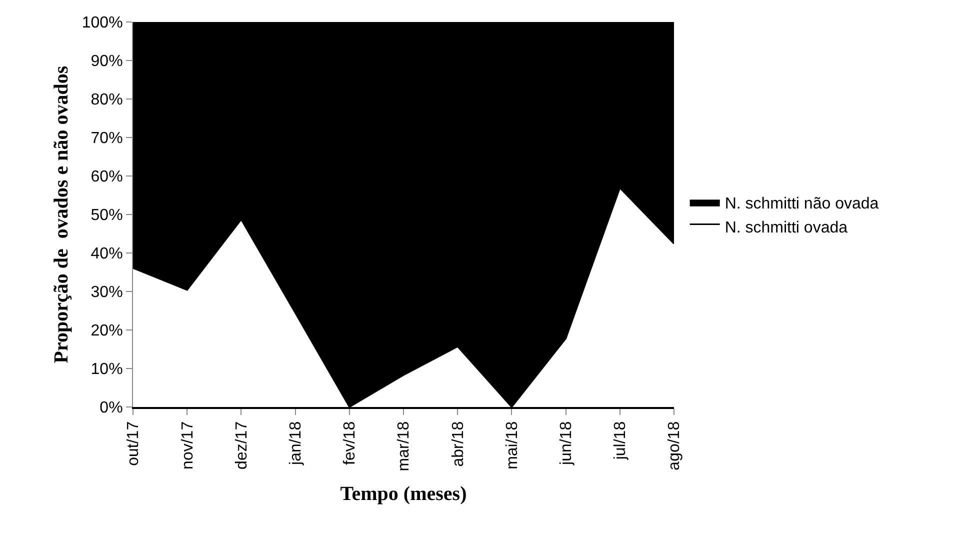 This screenshot has height=549, width=978. Describe the element at coordinates (404, 446) in the screenshot. I see `x-tick-label: mar/18` at that location.